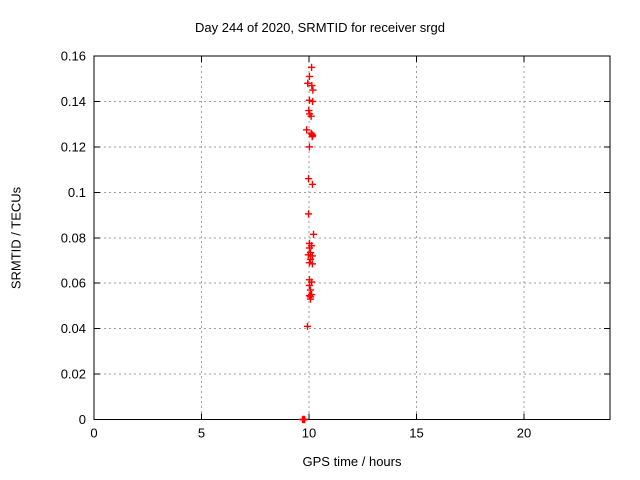  I want to click on x-tick-label: 10, so click(309, 433).